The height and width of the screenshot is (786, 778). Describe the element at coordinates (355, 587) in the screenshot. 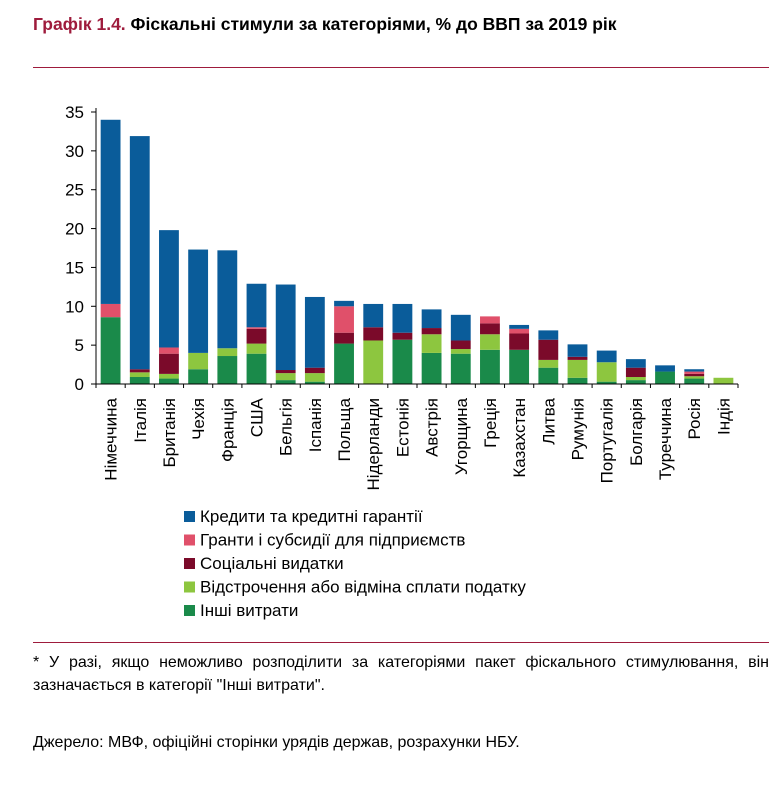

I see `legend-item: Відстрочення або відміна сплати податку` at that location.